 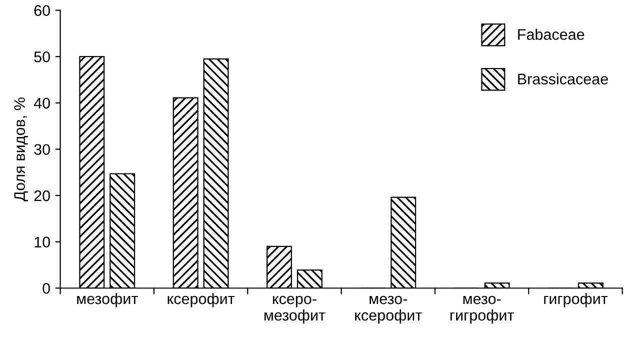 What do you see at coordinates (42, 103) in the screenshot?
I see `y-tick-label: 40` at bounding box center [42, 103].